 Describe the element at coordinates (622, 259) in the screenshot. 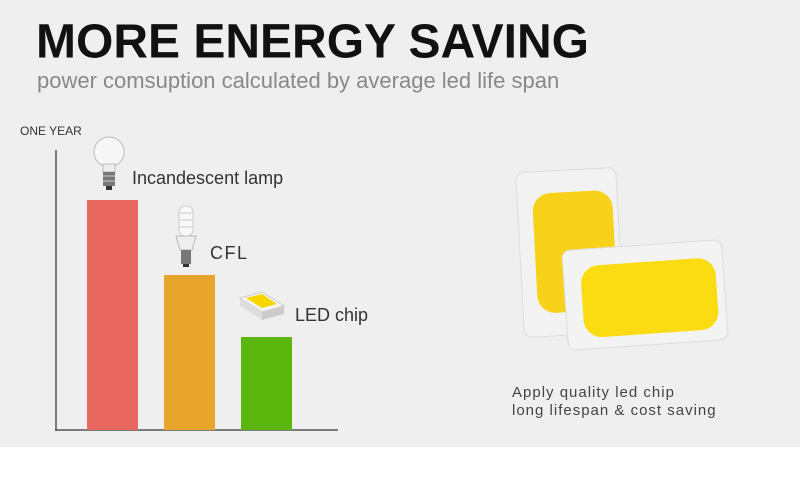

I see `led-chip-illustration` at that location.